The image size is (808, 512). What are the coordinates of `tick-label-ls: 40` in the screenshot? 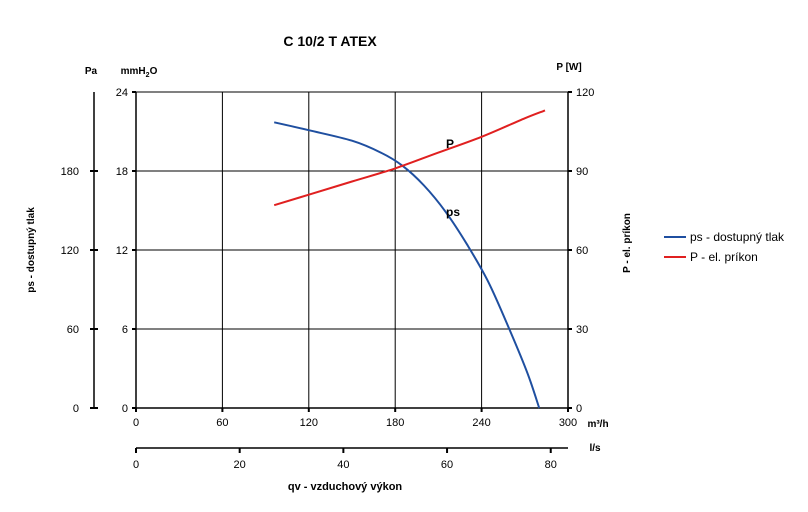 It's located at (343, 465).